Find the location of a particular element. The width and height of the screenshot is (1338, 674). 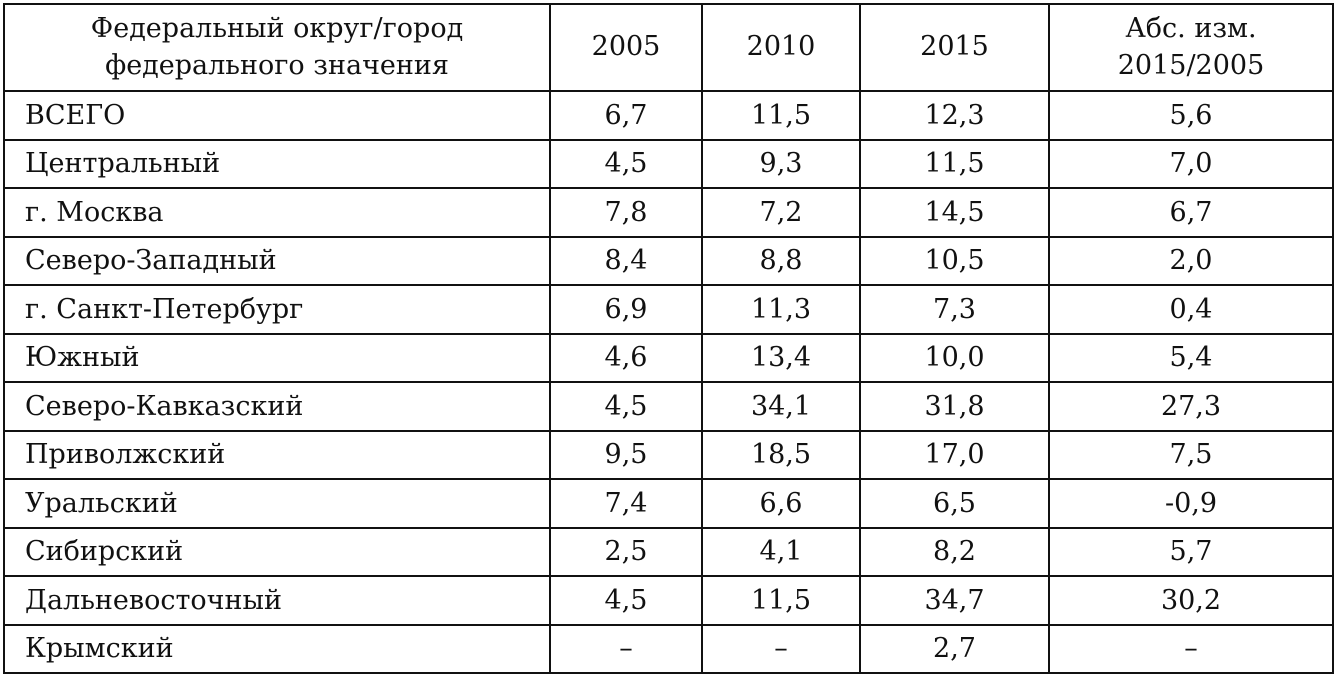

region-cell: Северо-Западный is located at coordinates (277, 260).